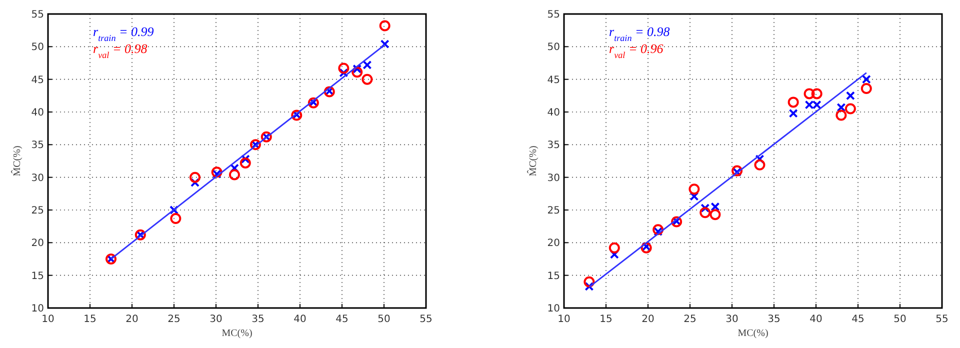 This screenshot has height=348, width=960. What do you see at coordinates (639, 33) in the screenshot?
I see `annotation: r$_{train}$ = 0.98` at bounding box center [639, 33].